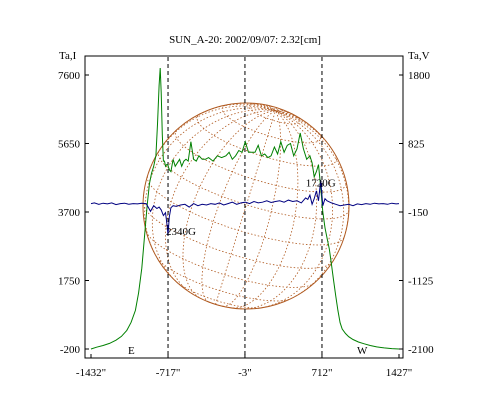 The height and width of the screenshot is (400, 500). Describe the element at coordinates (168, 373) in the screenshot. I see `x-tick-label: -717"` at that location.